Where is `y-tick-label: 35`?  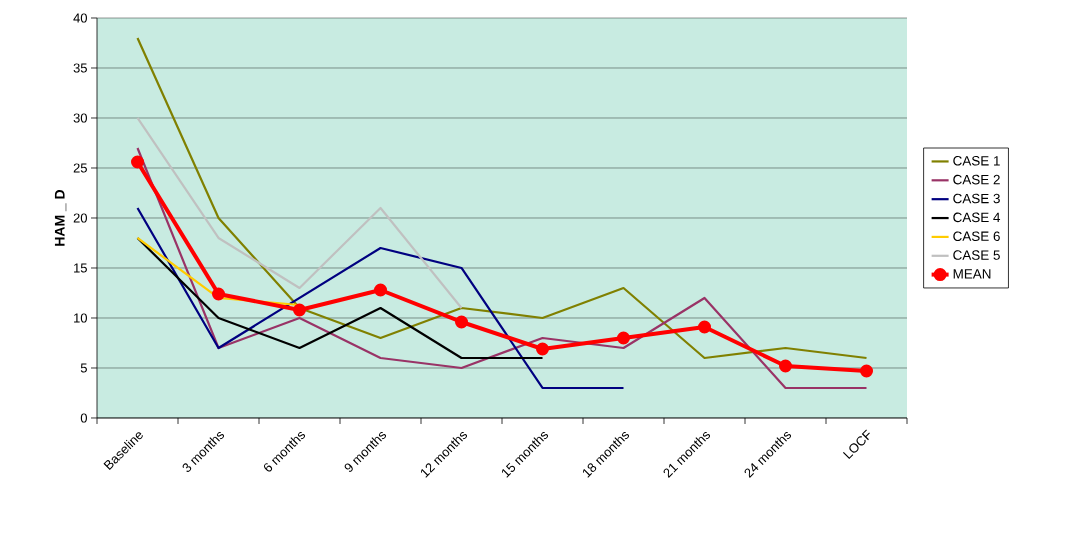 y-tick-label: 35 is located at coordinates (80, 68).